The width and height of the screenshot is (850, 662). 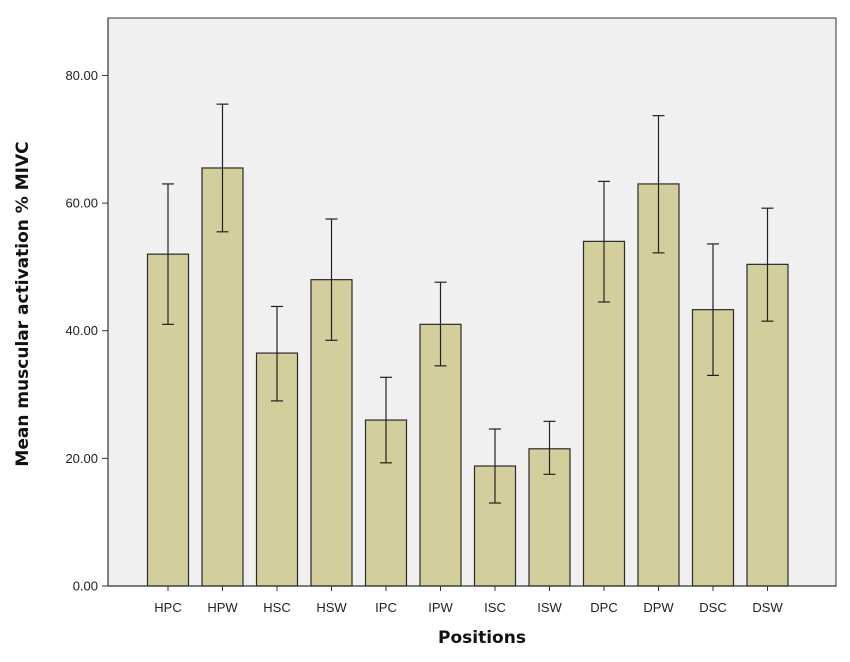 What do you see at coordinates (767, 607) in the screenshot?
I see `x-tick-label: DSW` at bounding box center [767, 607].